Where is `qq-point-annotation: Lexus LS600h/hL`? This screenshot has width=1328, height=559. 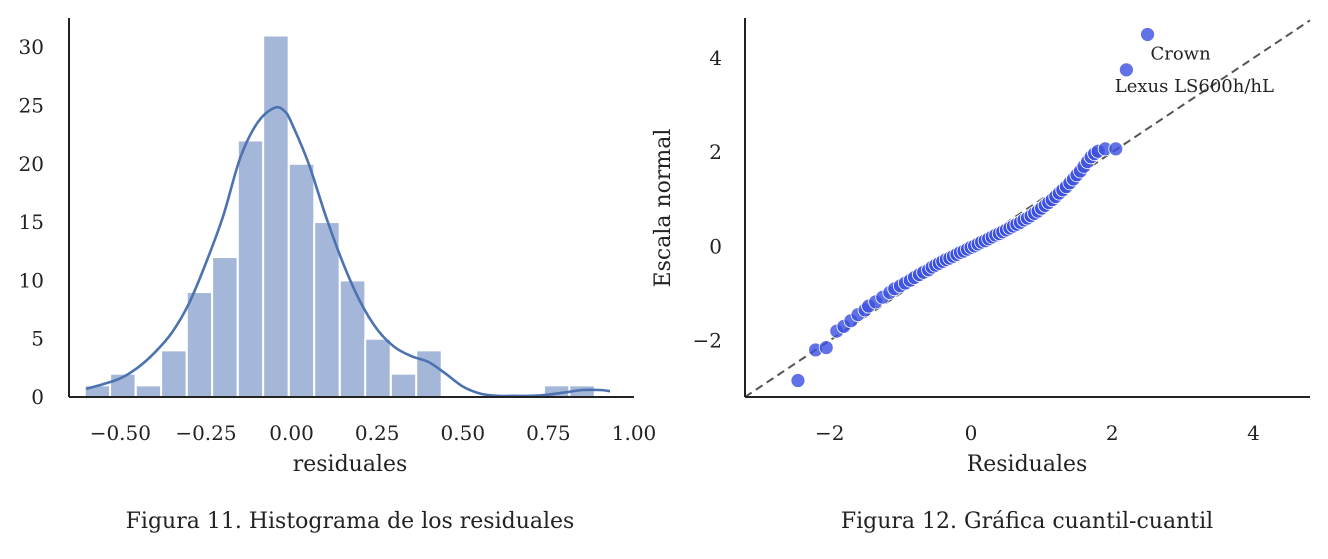
qq-point-annotation: Lexus LS600h/hL is located at coordinates (1194, 86).